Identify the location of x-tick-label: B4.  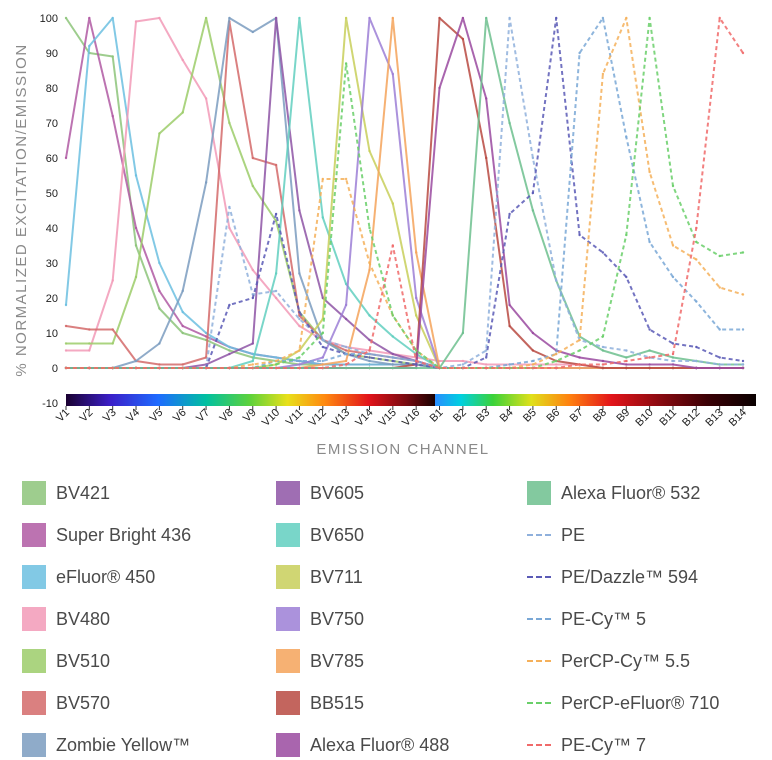
(507, 416).